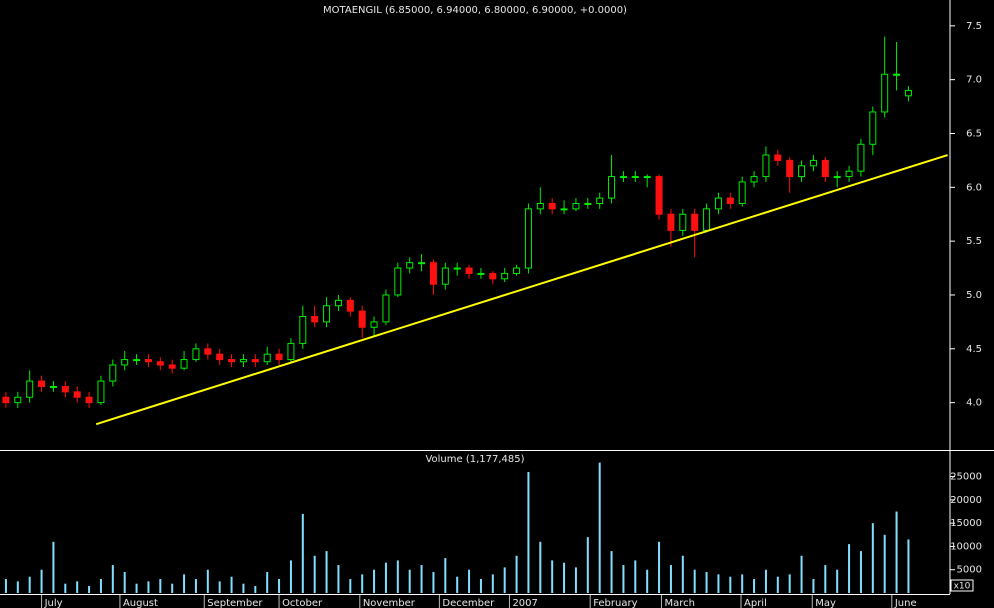  Describe the element at coordinates (140, 603) in the screenshot. I see `x-tick-label: August` at that location.